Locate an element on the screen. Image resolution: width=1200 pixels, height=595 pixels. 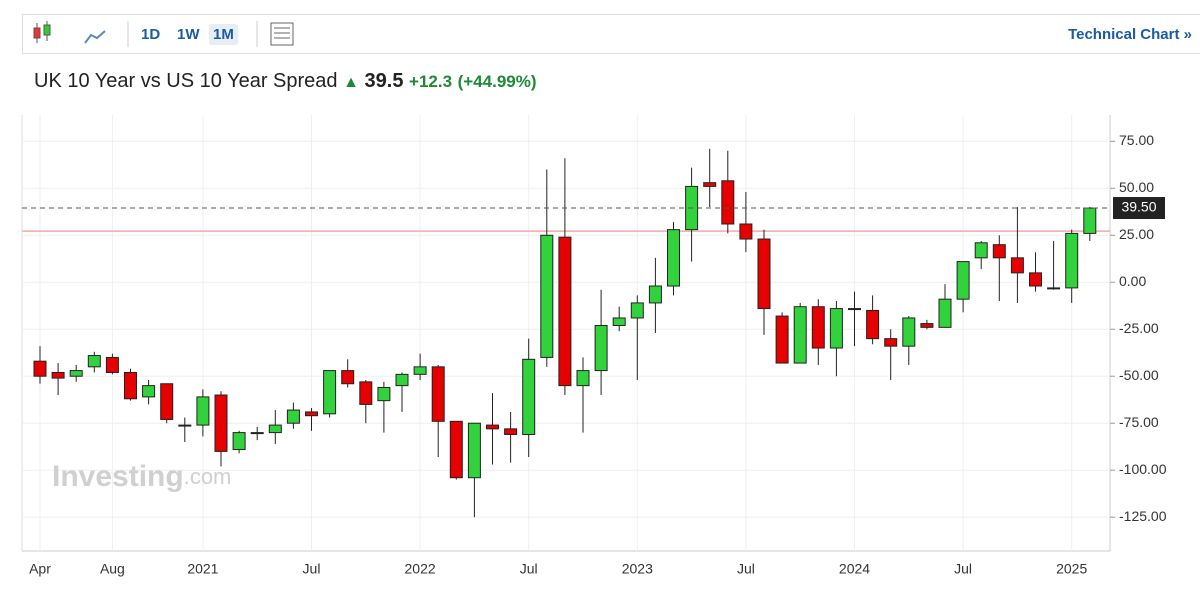
price: 39.5 is located at coordinates (384, 81).